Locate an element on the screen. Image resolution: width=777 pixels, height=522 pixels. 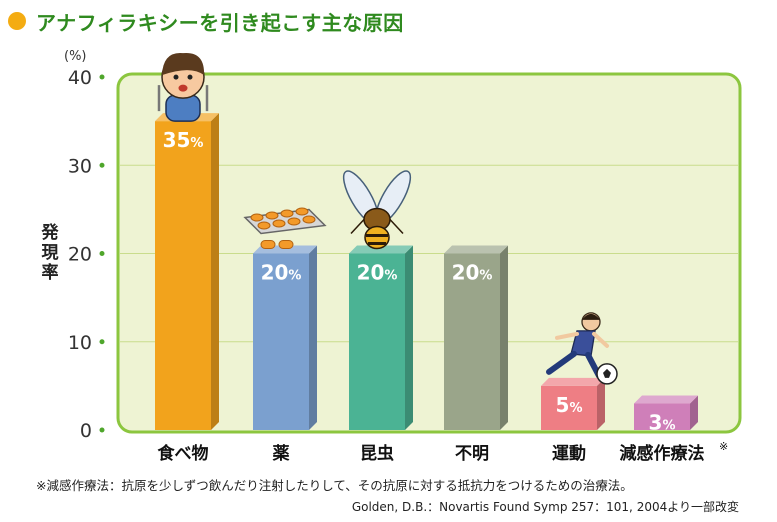
abdomen is located at coordinates (377, 237).